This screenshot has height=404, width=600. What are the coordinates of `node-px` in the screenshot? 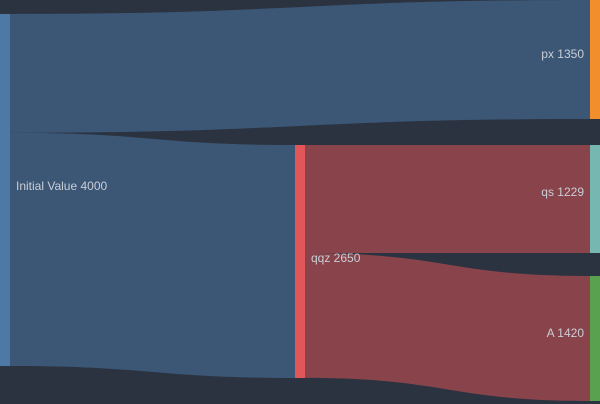 It's located at (595, 59).